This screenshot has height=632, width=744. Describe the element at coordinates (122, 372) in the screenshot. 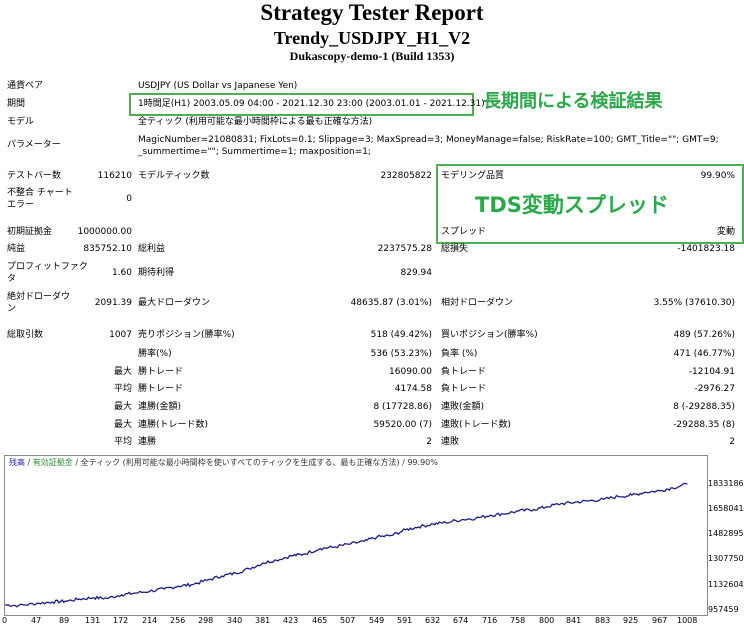

I see `max-label: 最大` at that location.